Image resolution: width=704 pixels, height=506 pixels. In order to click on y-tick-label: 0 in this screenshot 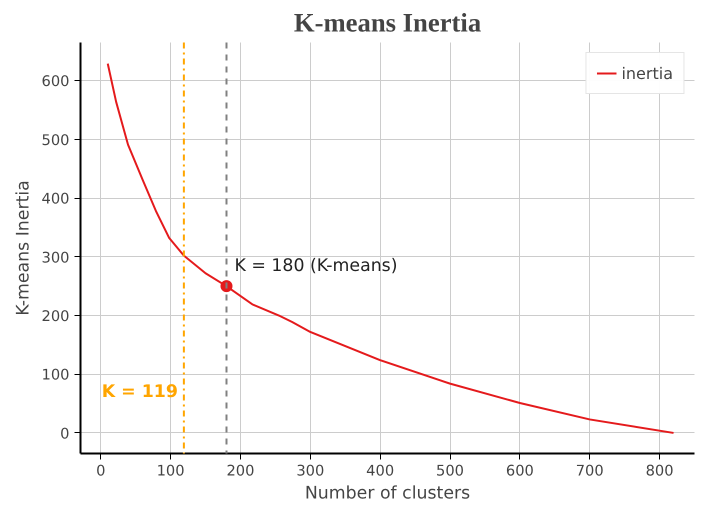, I will do `click(65, 433)`.